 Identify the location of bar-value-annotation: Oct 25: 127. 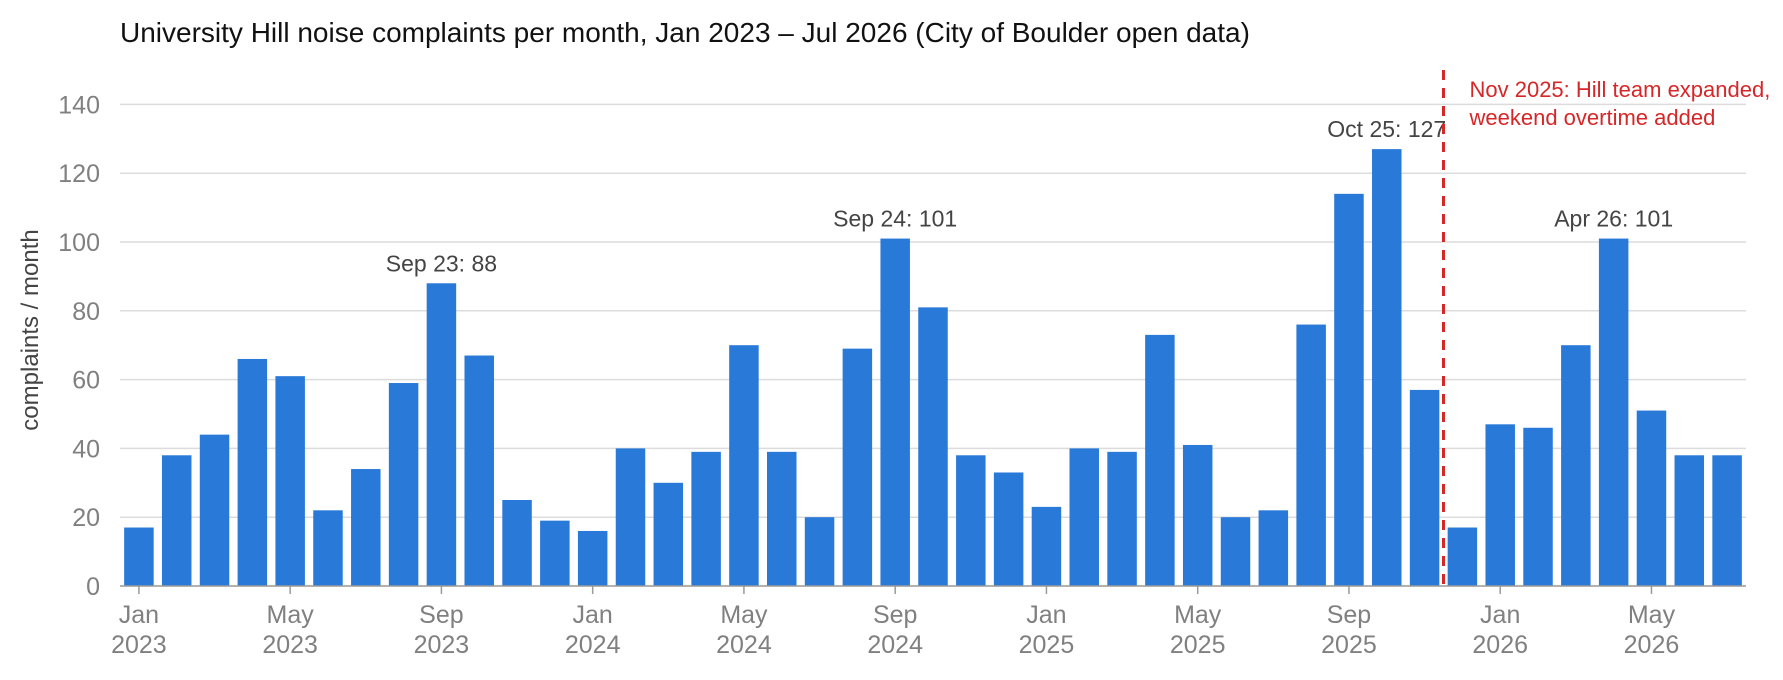
(1386, 129).